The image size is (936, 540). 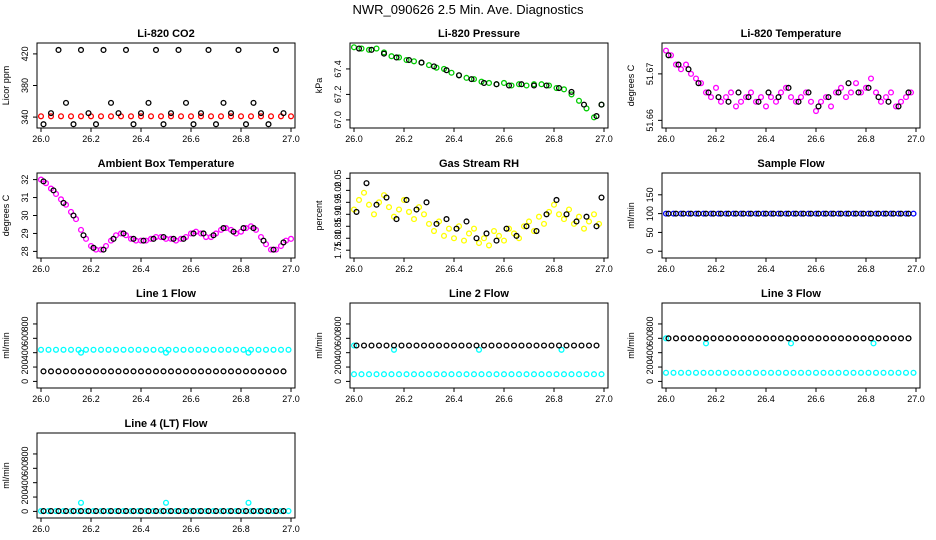 What do you see at coordinates (25, 215) in the screenshot?
I see `y-tick-label: 30` at bounding box center [25, 215].